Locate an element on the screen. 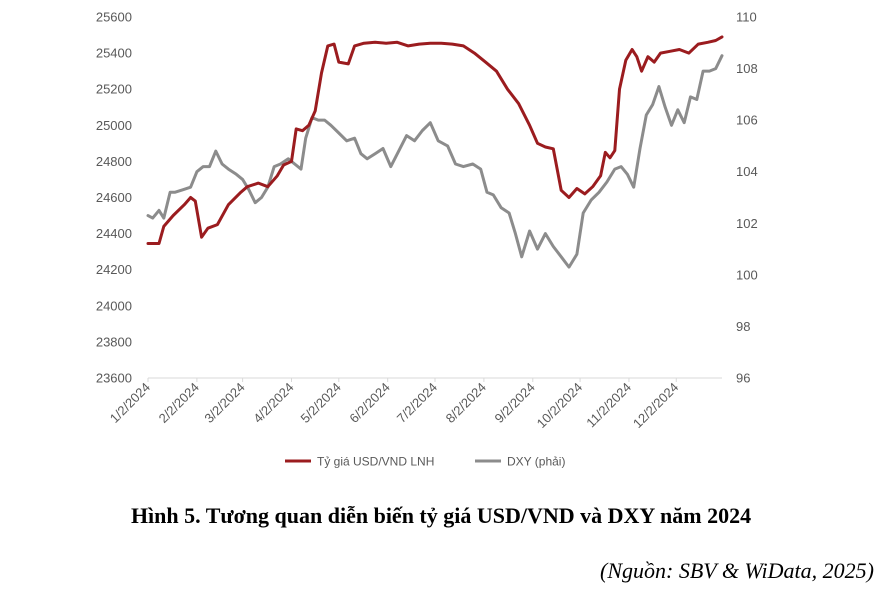 Image resolution: width=882 pixels, height=604 pixels. x-tick-label: 12/2/2024 is located at coordinates (656, 406).